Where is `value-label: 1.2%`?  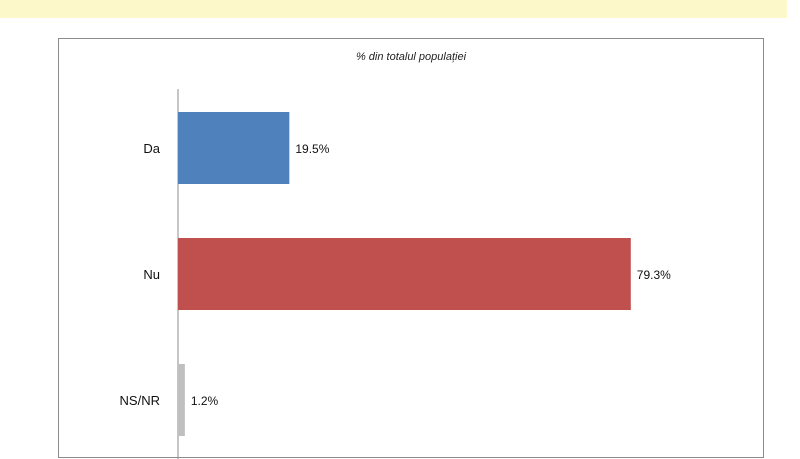 value-label: 1.2% is located at coordinates (205, 401).